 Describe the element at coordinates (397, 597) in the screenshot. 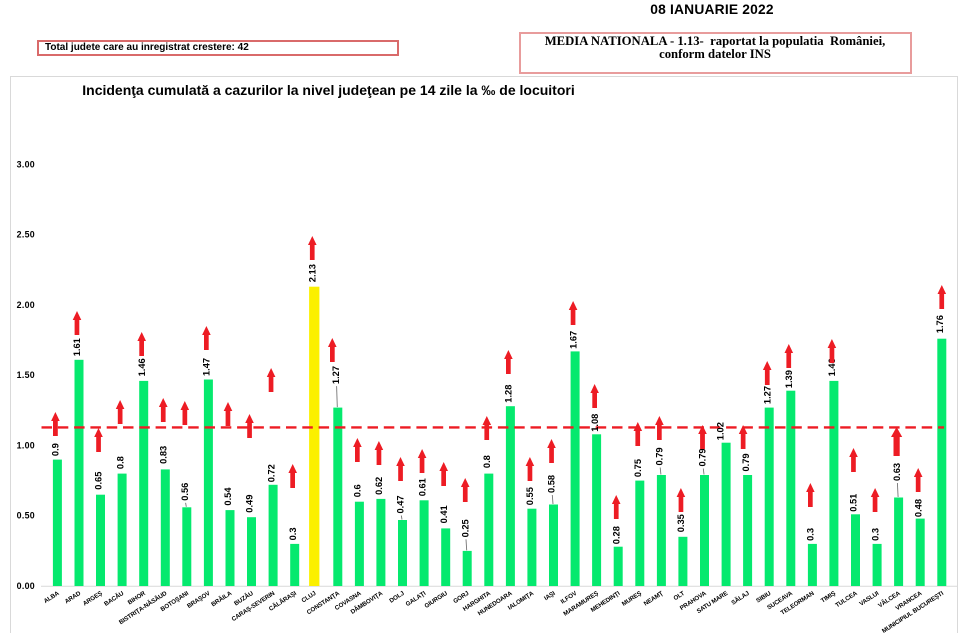

I see `svg-text: DOLJ` at that location.